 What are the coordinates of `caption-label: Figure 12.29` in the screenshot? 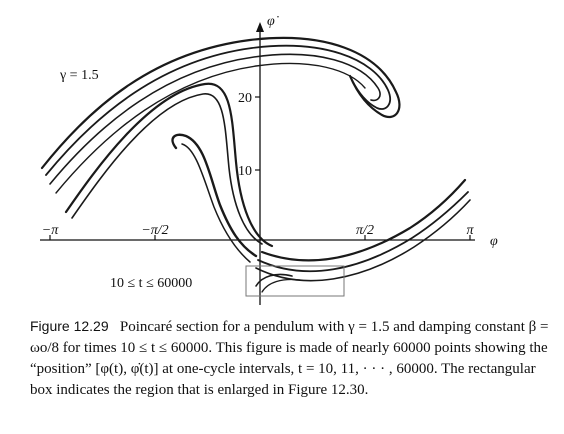 It's located at (69, 326).